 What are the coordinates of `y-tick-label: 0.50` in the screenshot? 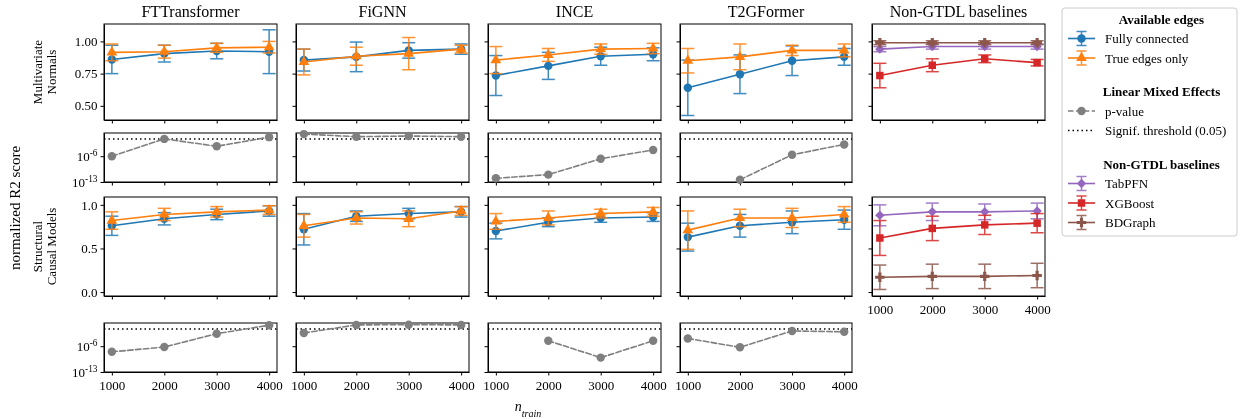 It's located at (86, 106).